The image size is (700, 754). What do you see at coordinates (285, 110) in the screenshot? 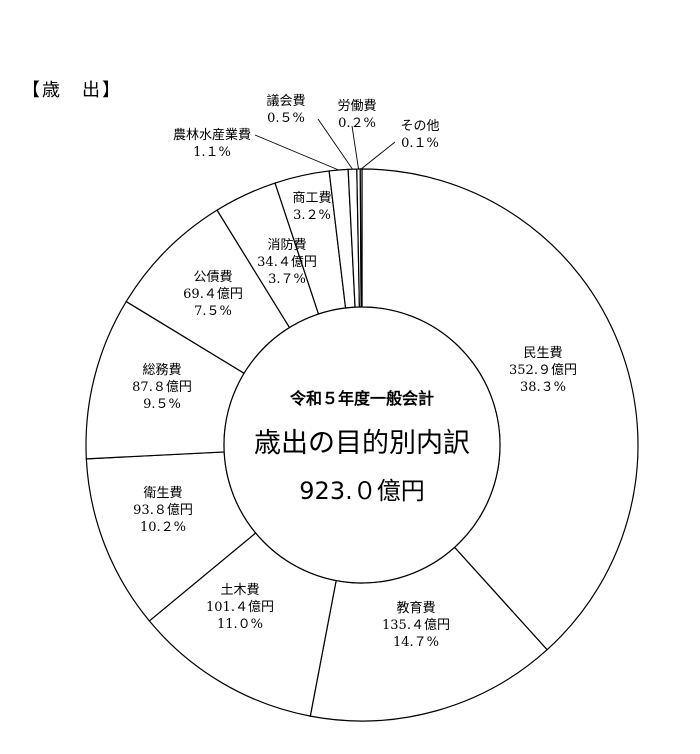
I see `slice-label-議会費: 議会費 0.５%` at bounding box center [285, 110].